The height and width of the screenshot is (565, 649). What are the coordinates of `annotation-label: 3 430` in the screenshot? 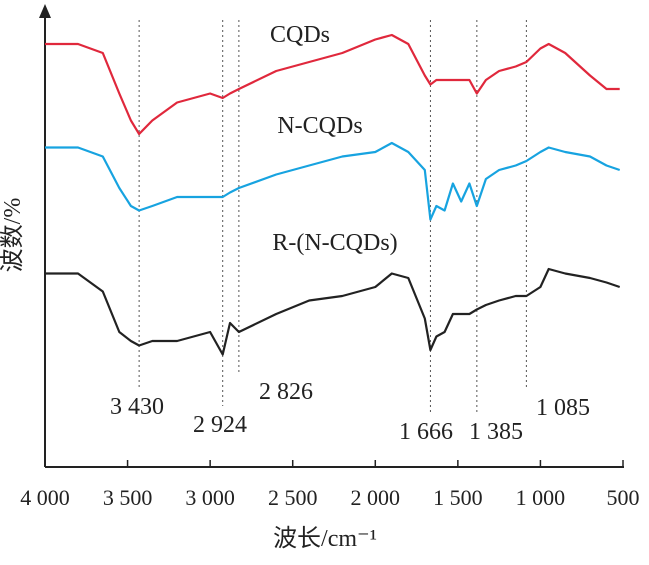 It's located at (137, 407).